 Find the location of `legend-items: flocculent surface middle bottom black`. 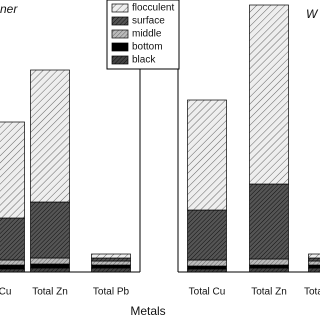

legend-items: flocculent surface middle bottom black is located at coordinates (142, 34).